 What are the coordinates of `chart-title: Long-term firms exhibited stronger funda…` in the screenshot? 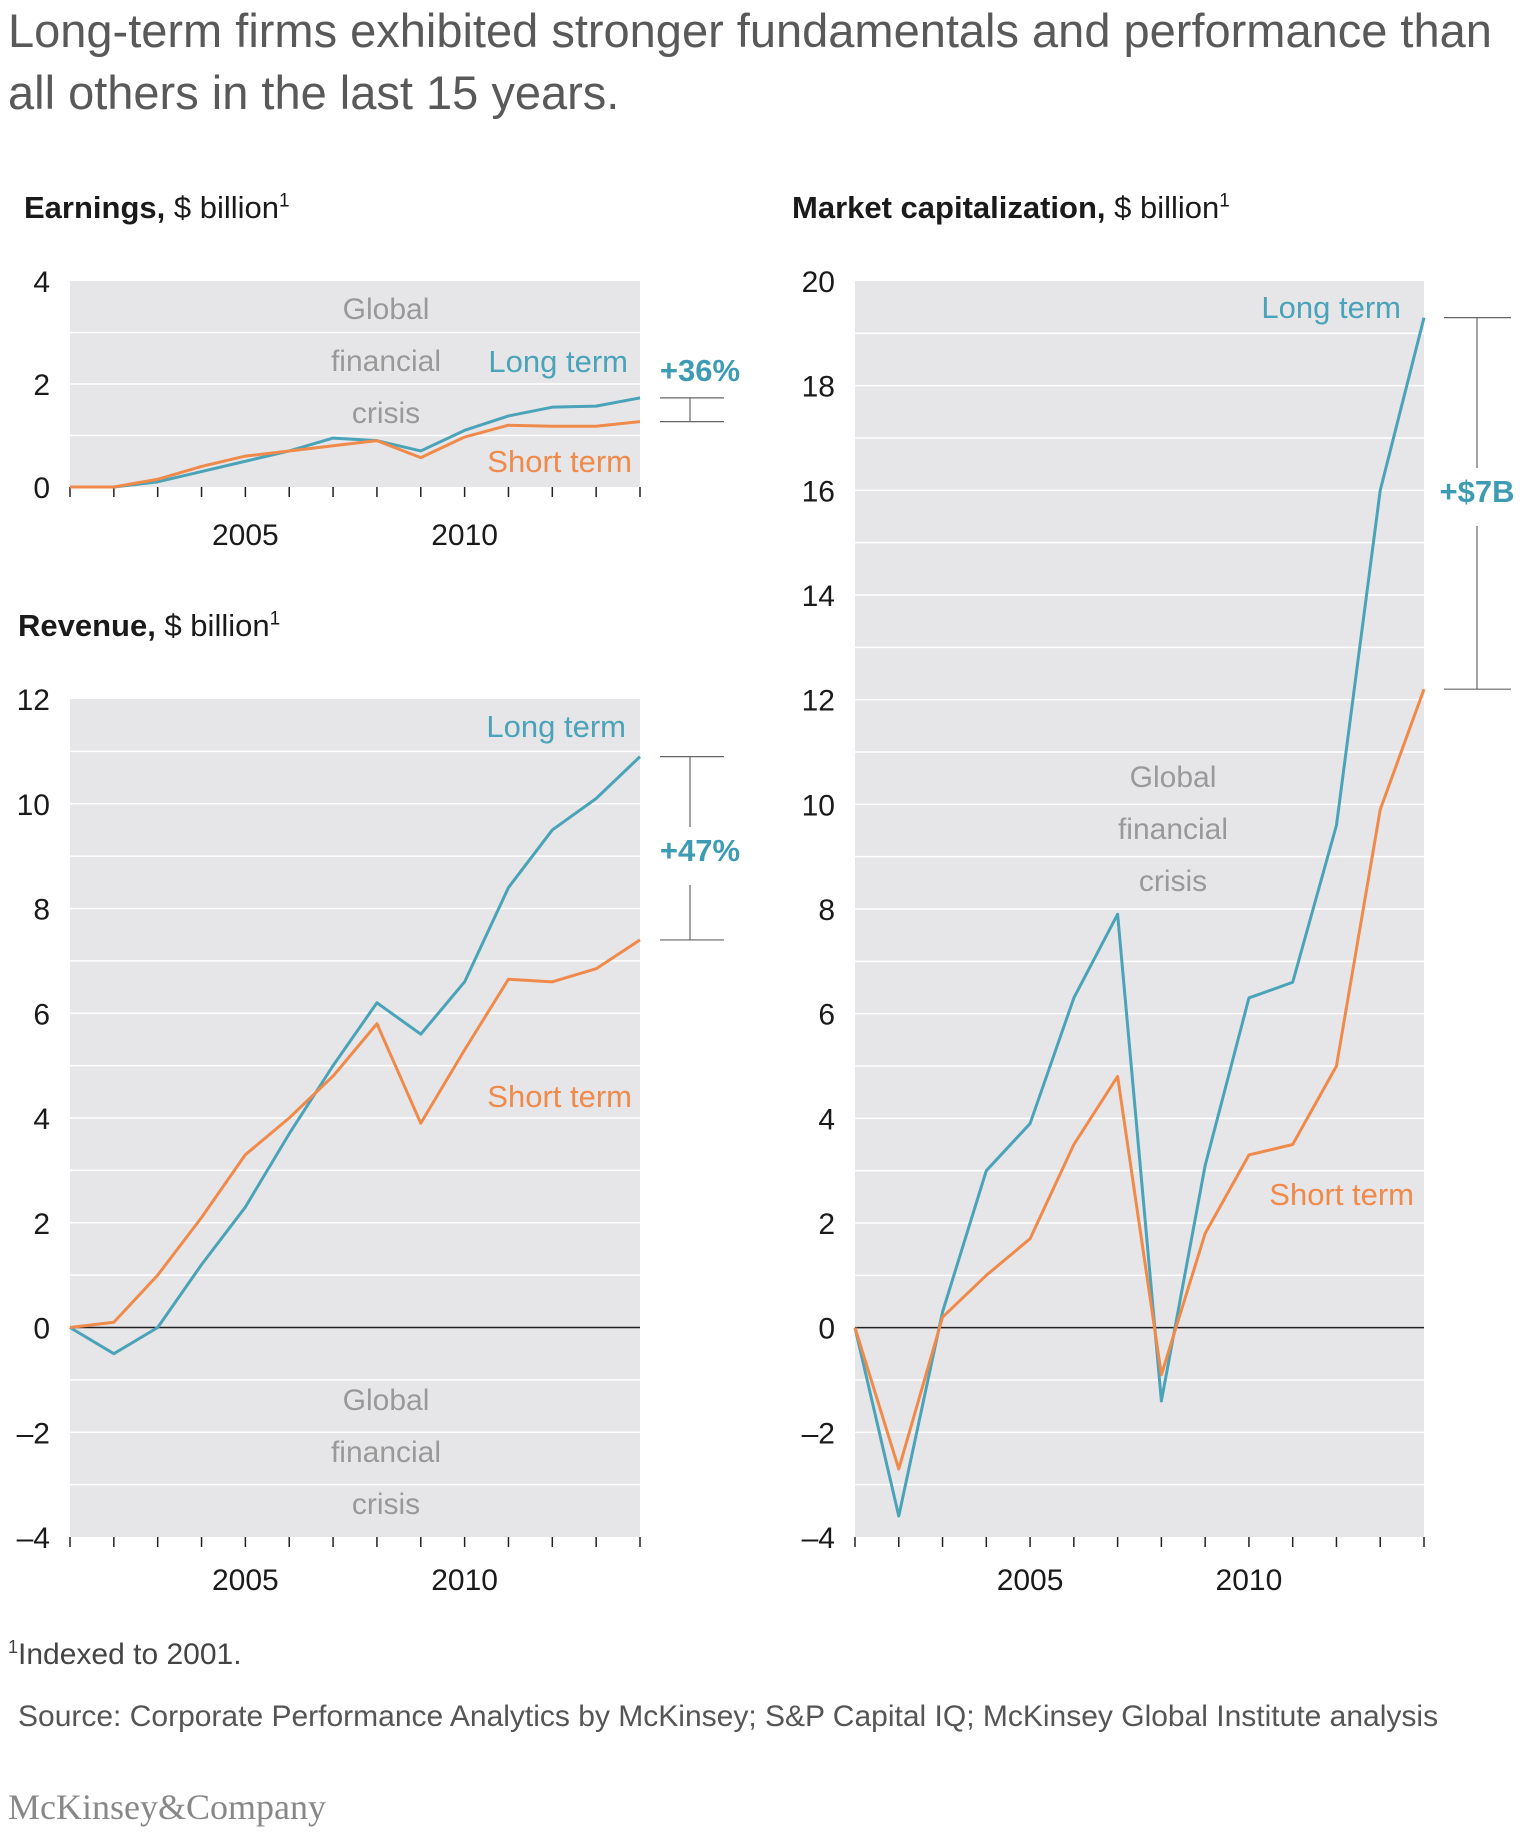 It's located at (750, 61).